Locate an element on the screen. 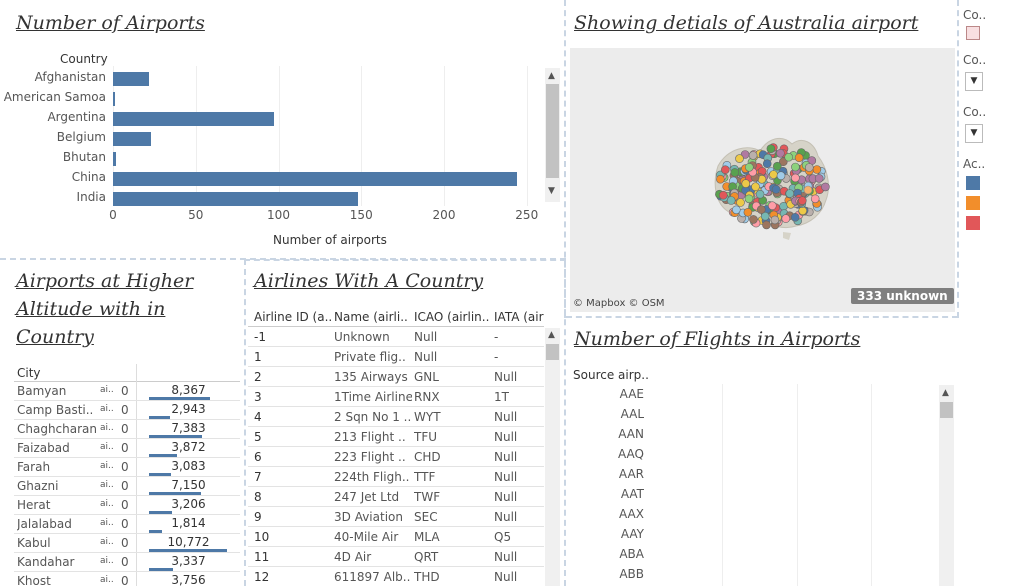 This screenshot has height=586, width=1017. table-row: Faizabad ai.. 0 3,872 is located at coordinates (121, 448).